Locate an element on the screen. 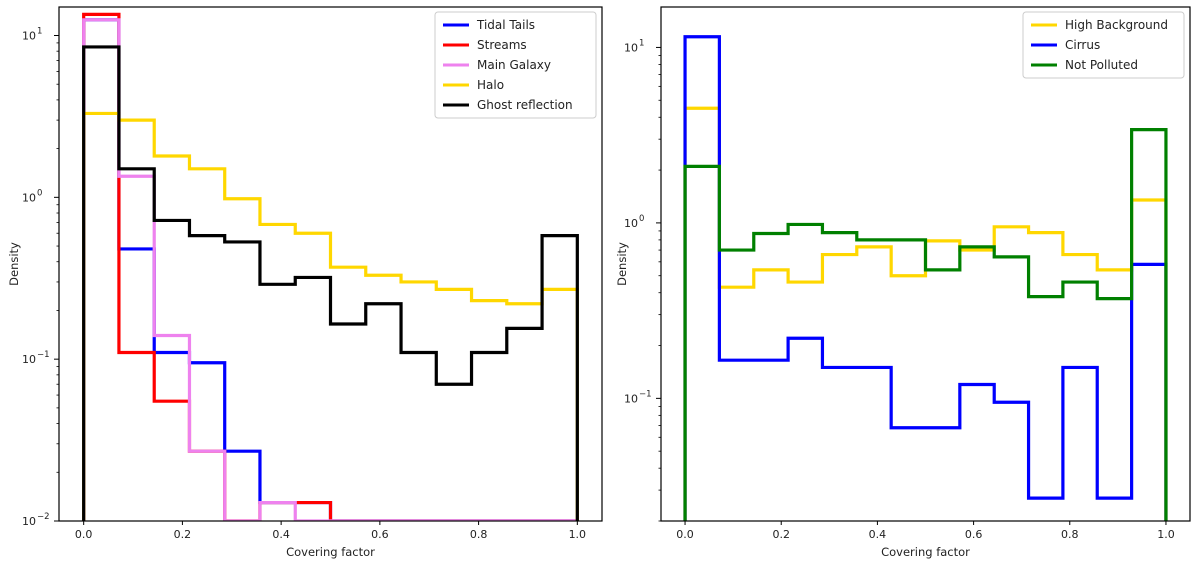 This screenshot has width=1200, height=571. legend-label-main-galaxy: Main Galaxy is located at coordinates (514, 65).